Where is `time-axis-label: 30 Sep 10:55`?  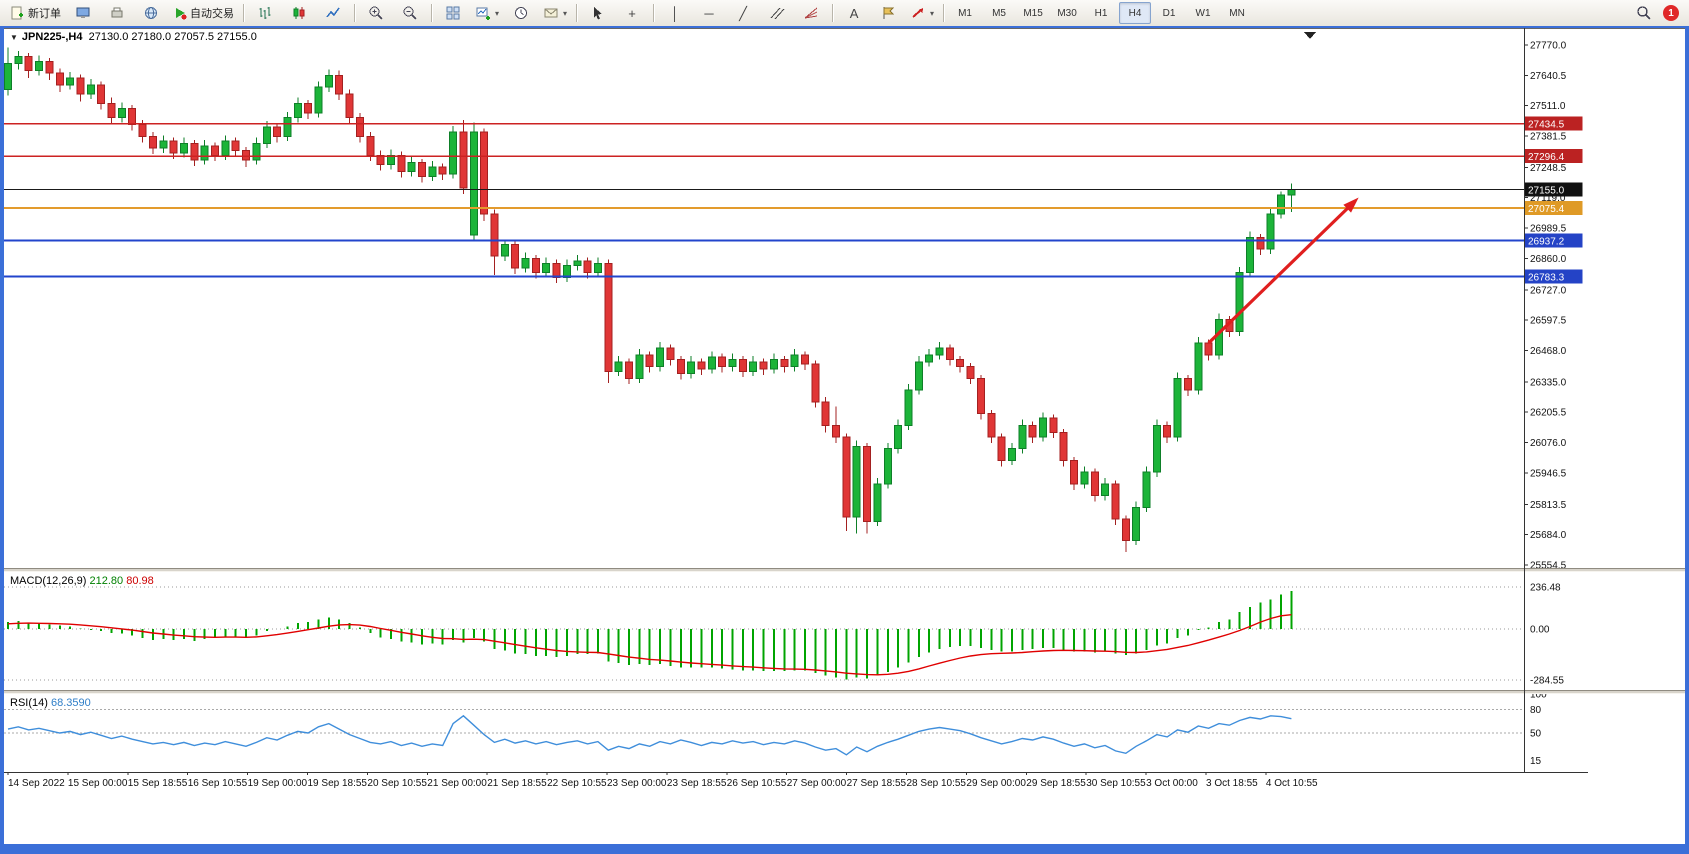
time-axis-label: 30 Sep 10:55 is located at coordinates (1116, 783).